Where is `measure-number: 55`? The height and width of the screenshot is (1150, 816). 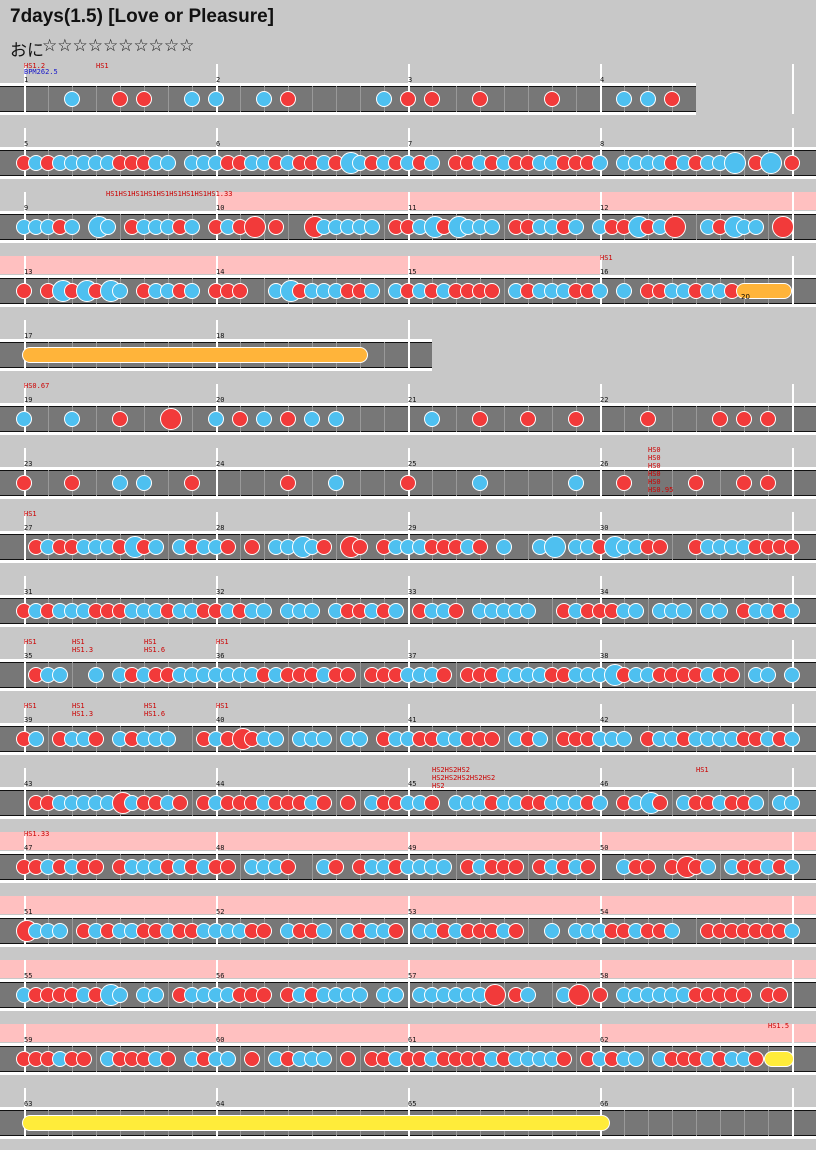 measure-number: 55 is located at coordinates (28, 976).